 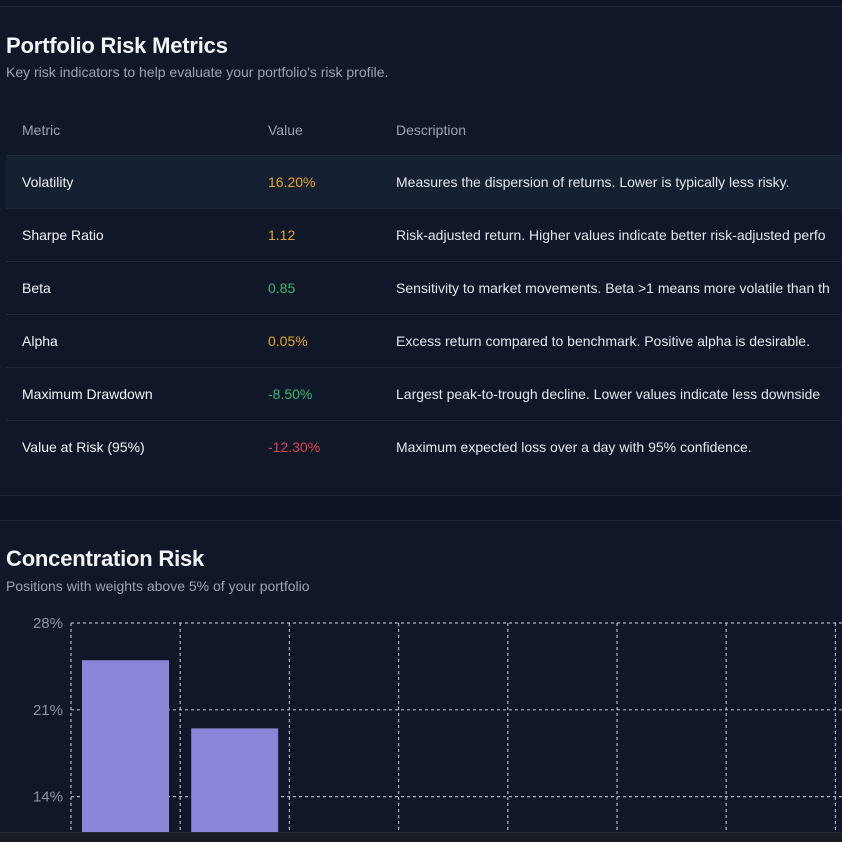 I want to click on y-tick-label: 28%, so click(x=48, y=623).